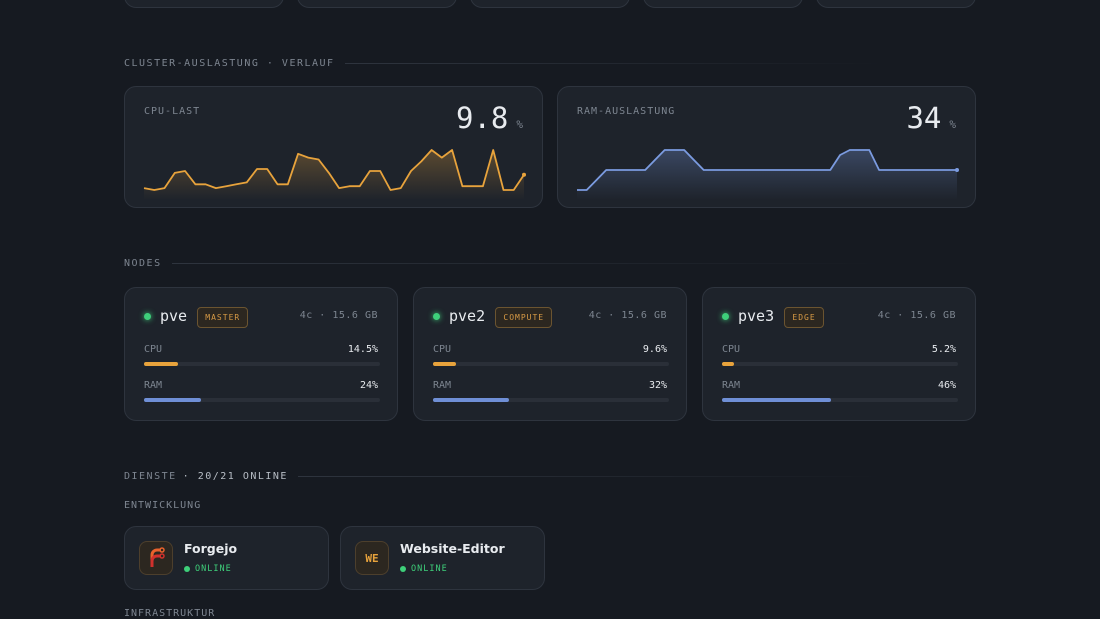 The width and height of the screenshot is (1100, 619). Describe the element at coordinates (368, 385) in the screenshot. I see `metric-value: 24%` at that location.